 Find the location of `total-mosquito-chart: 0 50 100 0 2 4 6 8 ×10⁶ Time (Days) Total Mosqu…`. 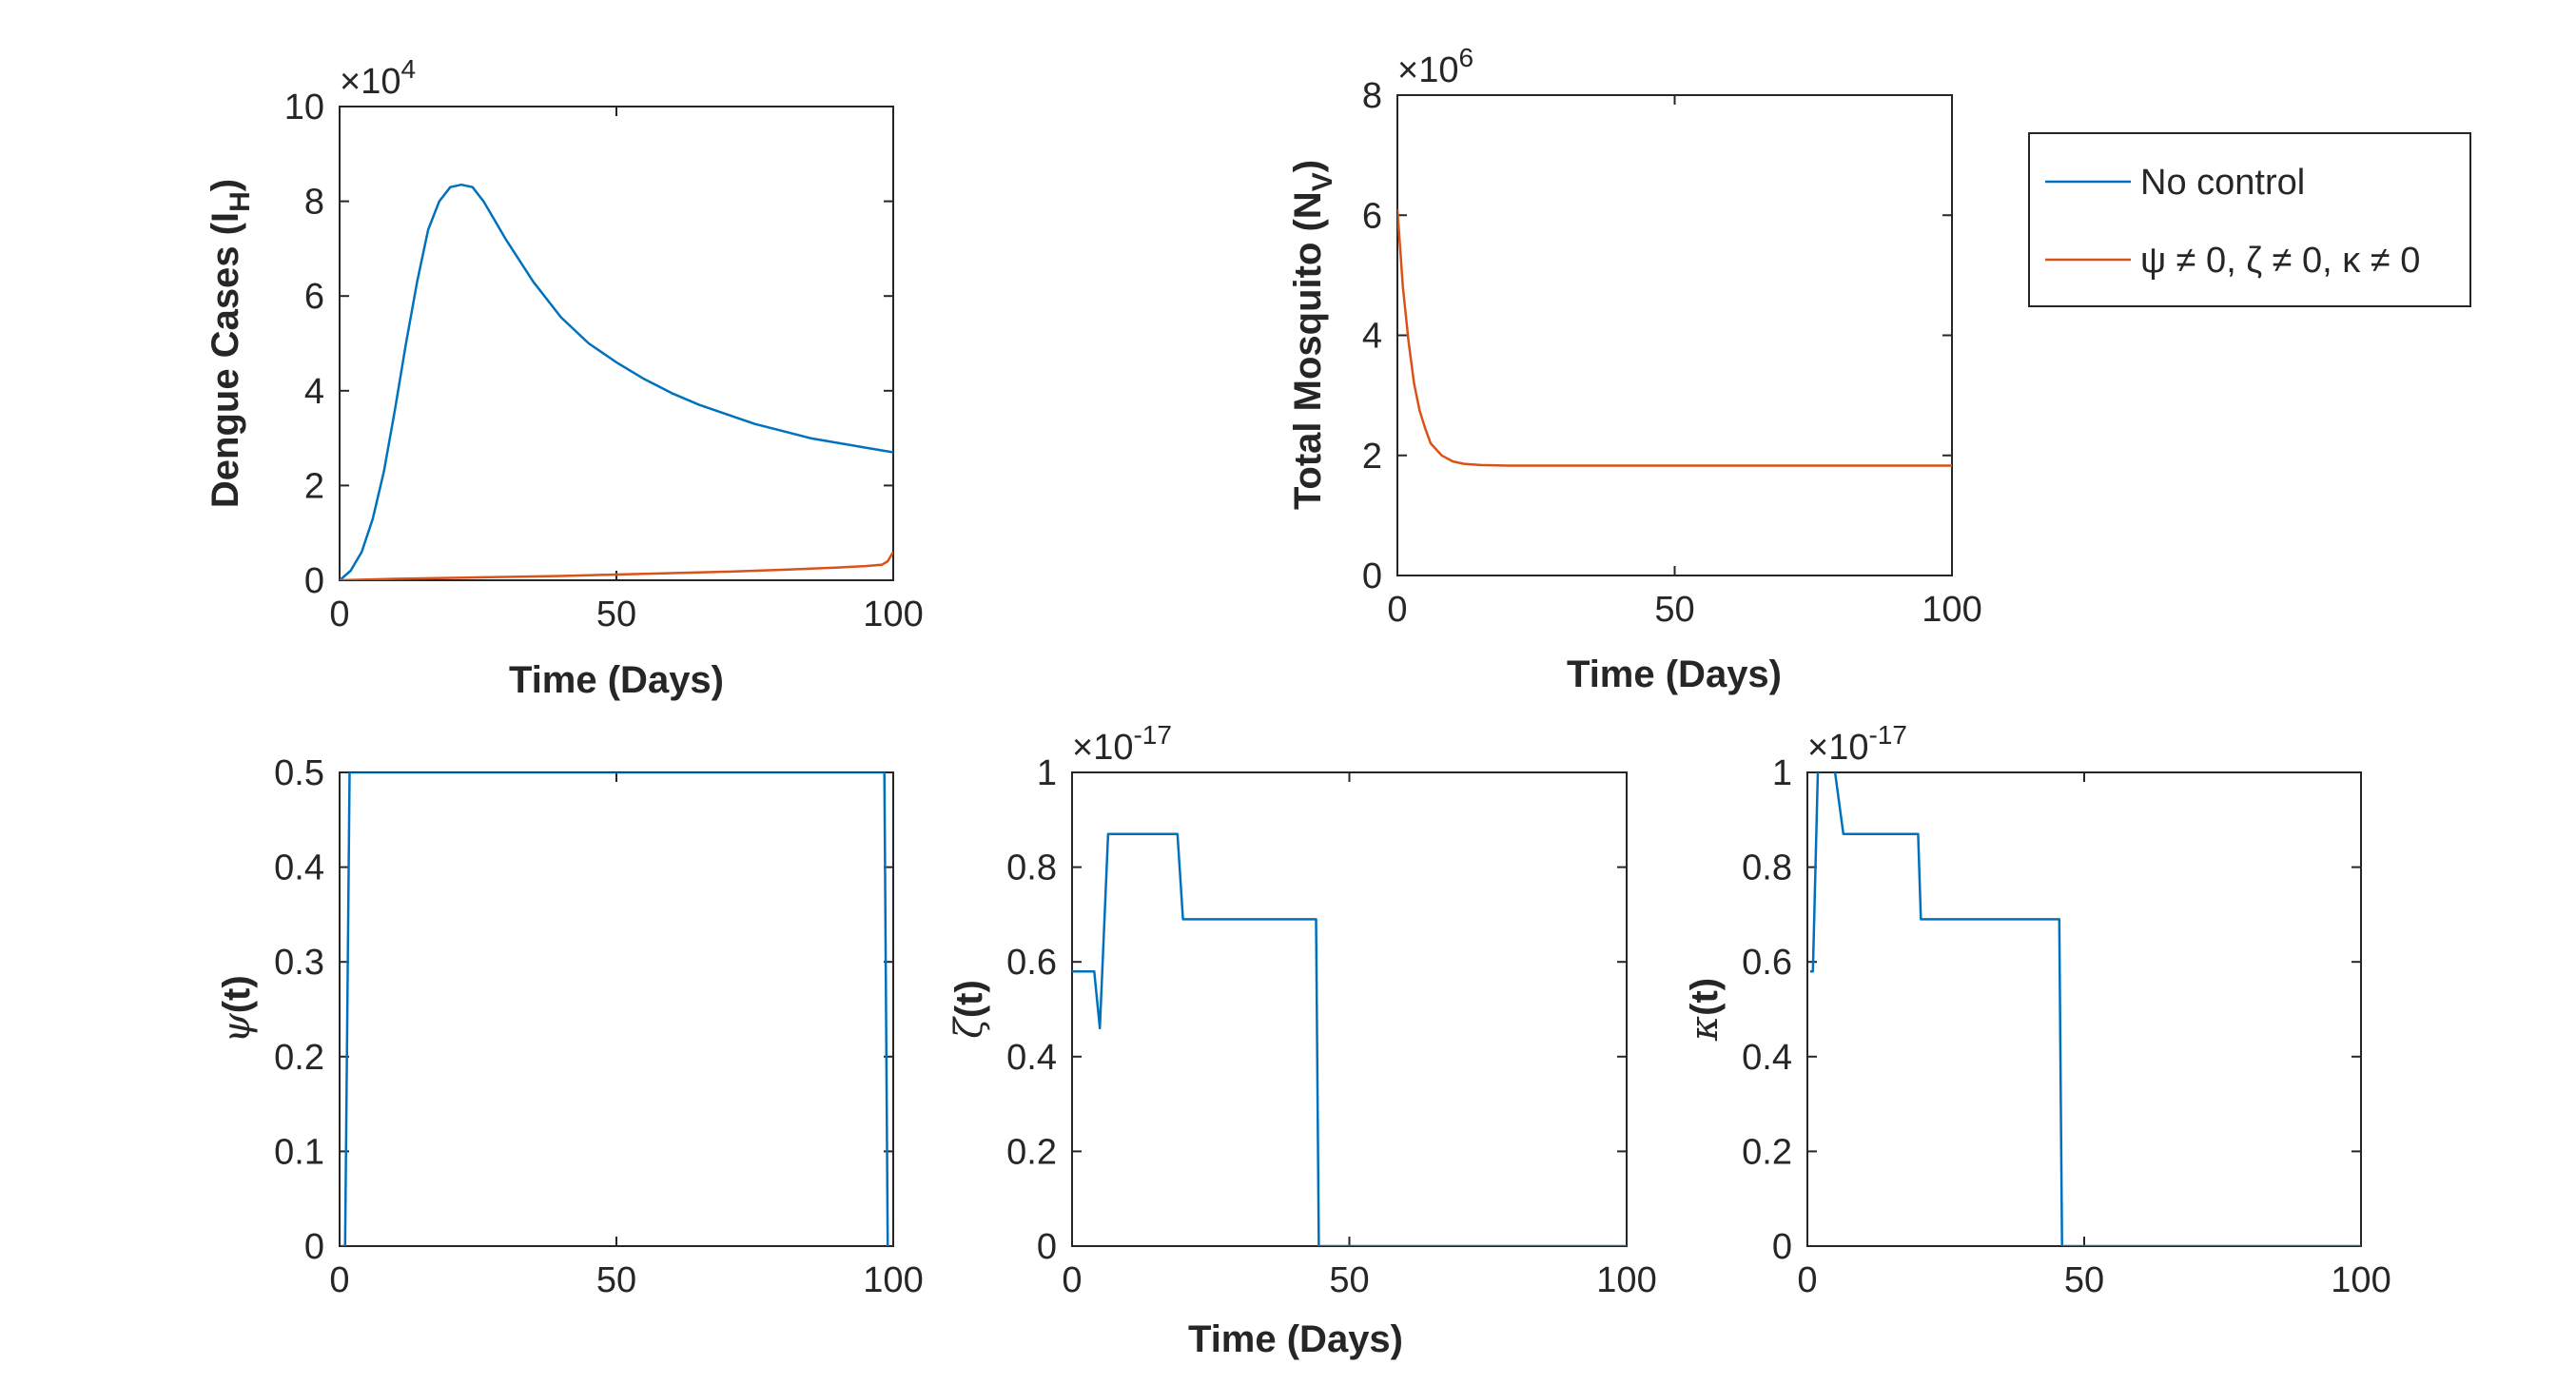

total-mosquito-chart: 0 50 100 0 2 4 6 8 ×10⁶ Time (Days) Total Mosqu… is located at coordinates (1634, 369).